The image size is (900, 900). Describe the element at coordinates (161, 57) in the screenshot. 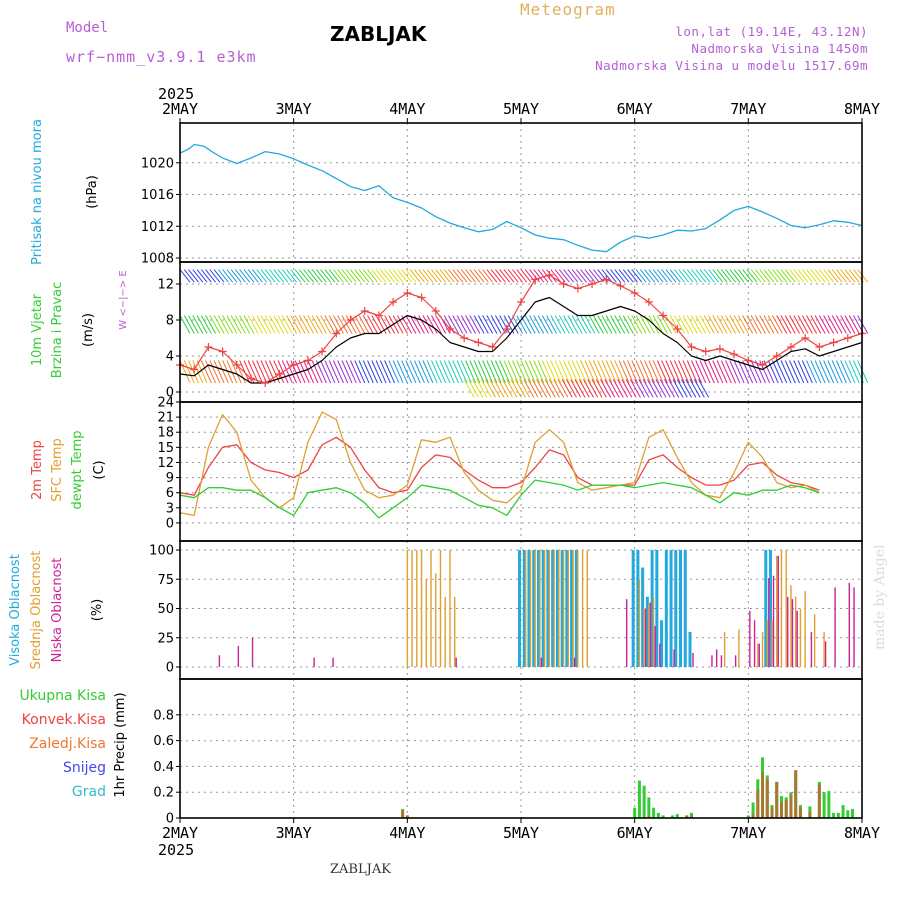

I see `model-name: wrf−nmm_v3.9.1 e3km` at that location.